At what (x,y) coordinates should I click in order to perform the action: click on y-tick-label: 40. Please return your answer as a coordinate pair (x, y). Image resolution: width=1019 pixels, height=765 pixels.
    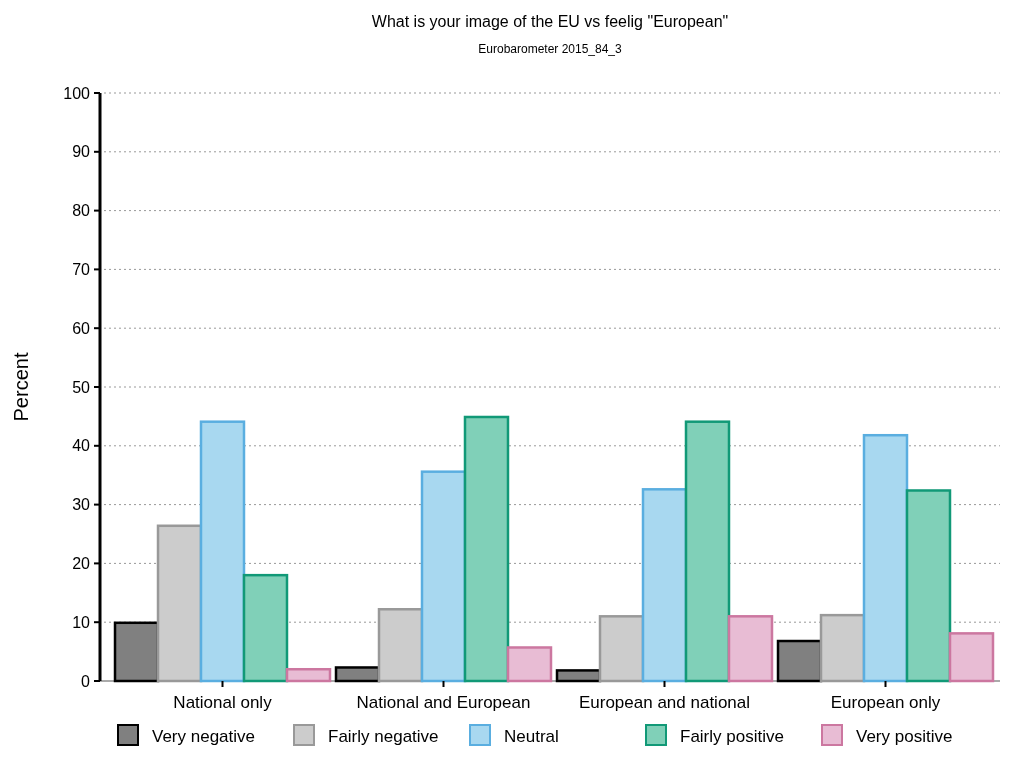
    Looking at the image, I should click on (81, 446).